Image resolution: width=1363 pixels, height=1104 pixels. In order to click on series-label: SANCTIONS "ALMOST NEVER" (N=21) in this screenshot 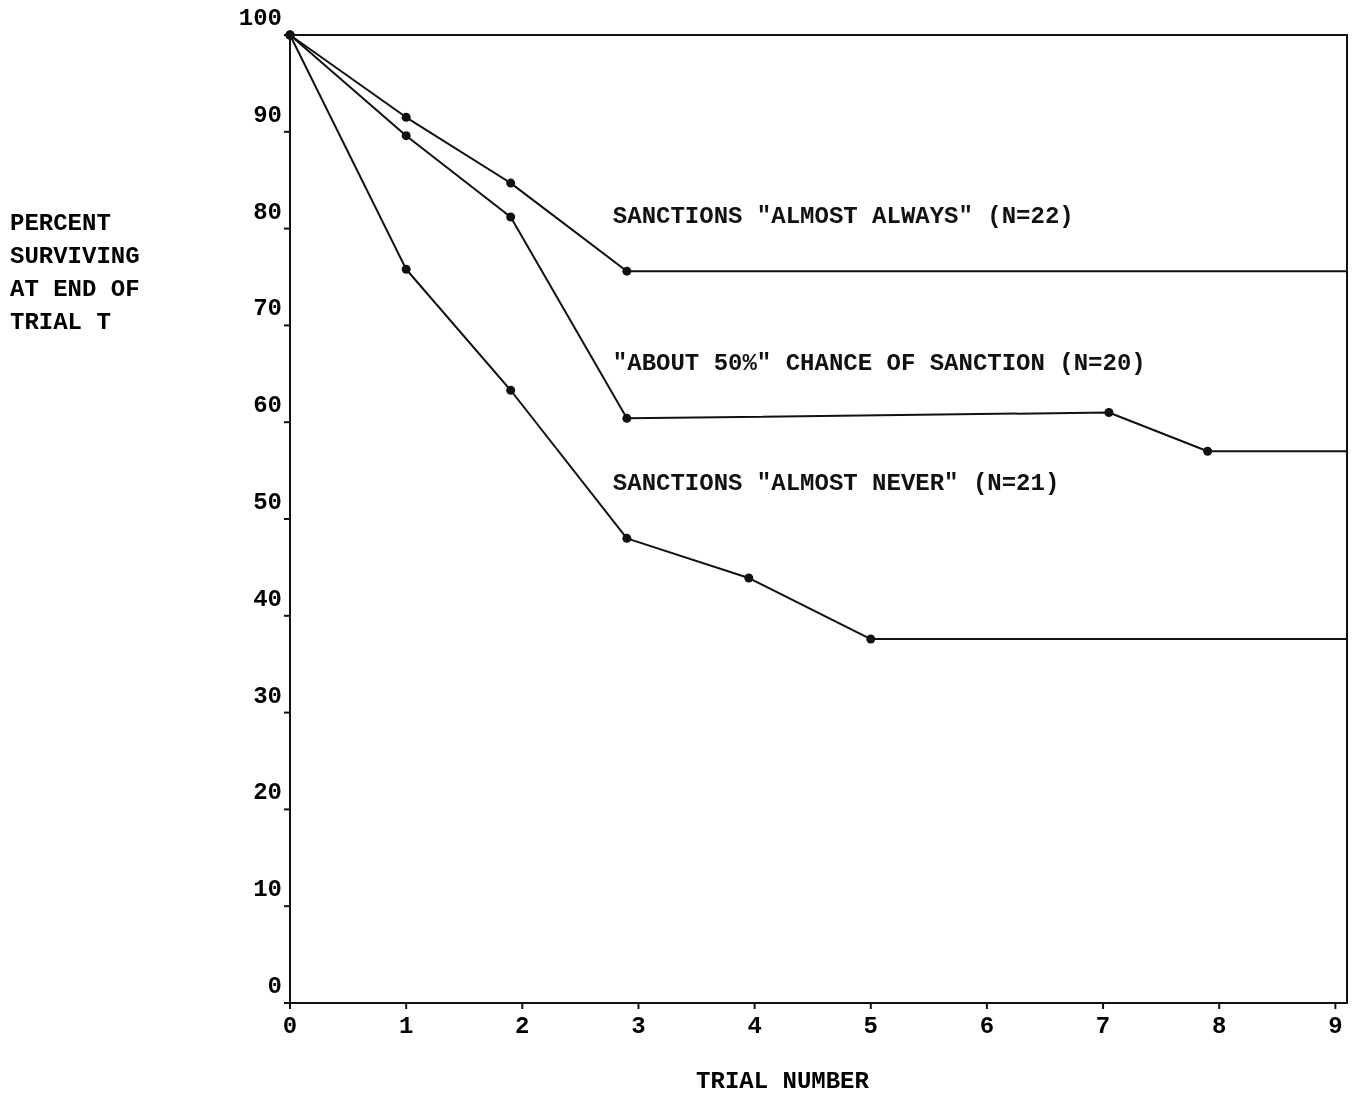, I will do `click(836, 484)`.